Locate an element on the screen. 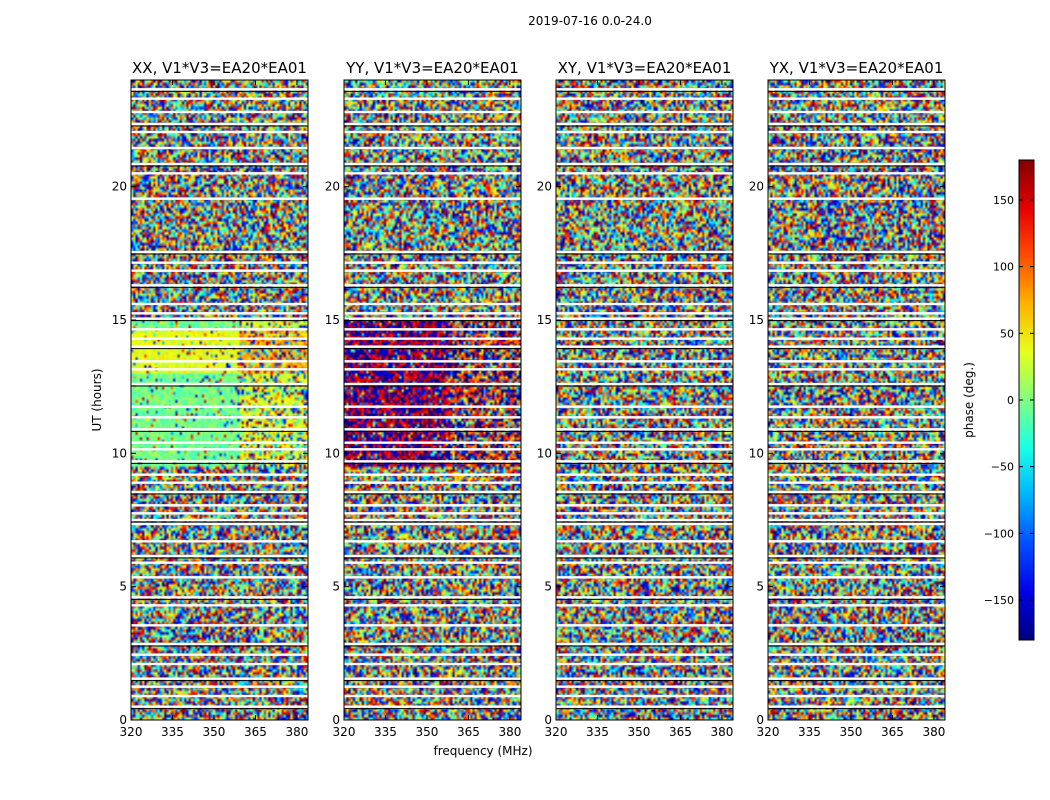 The height and width of the screenshot is (800, 1050). colorbar-tick-label: 100 is located at coordinates (1003, 267).